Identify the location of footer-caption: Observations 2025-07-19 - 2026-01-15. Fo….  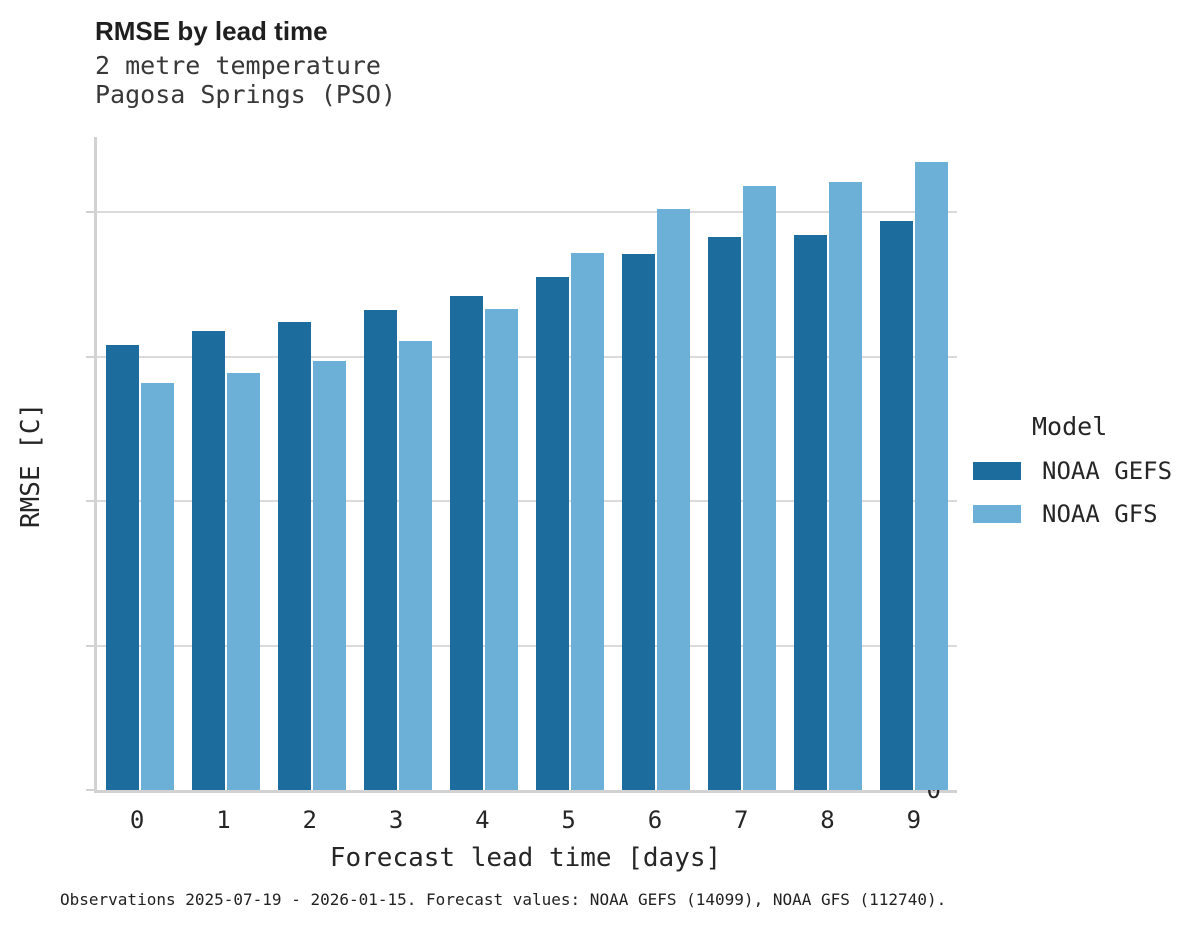
(503, 899).